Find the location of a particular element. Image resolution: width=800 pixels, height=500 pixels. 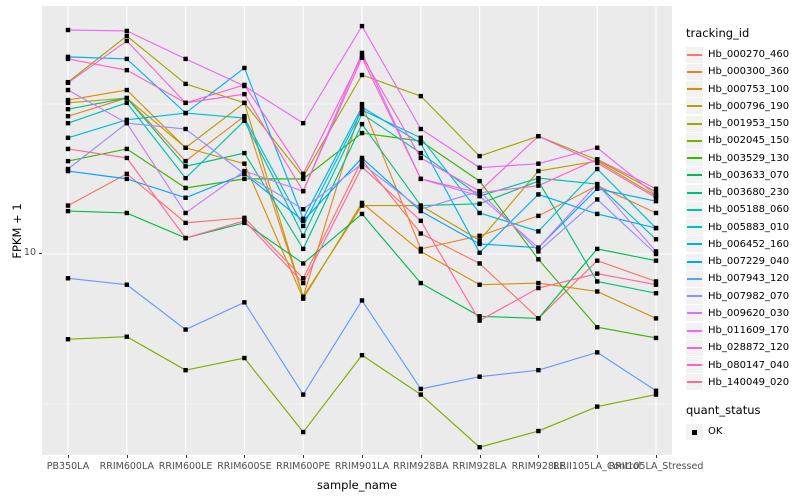

legend-item: Hb_007943_120 is located at coordinates (743, 278).